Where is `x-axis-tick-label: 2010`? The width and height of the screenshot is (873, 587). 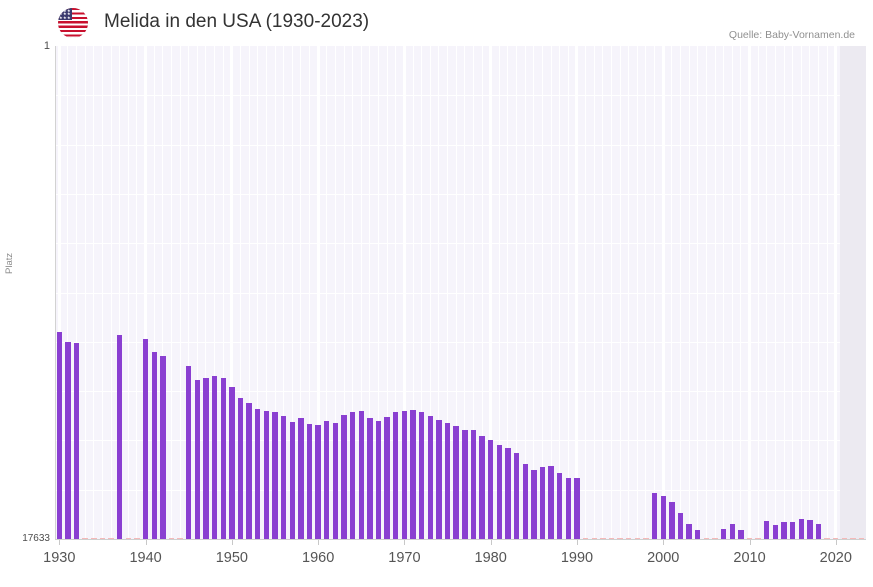 x-axis-tick-label: 2010 is located at coordinates (749, 558).